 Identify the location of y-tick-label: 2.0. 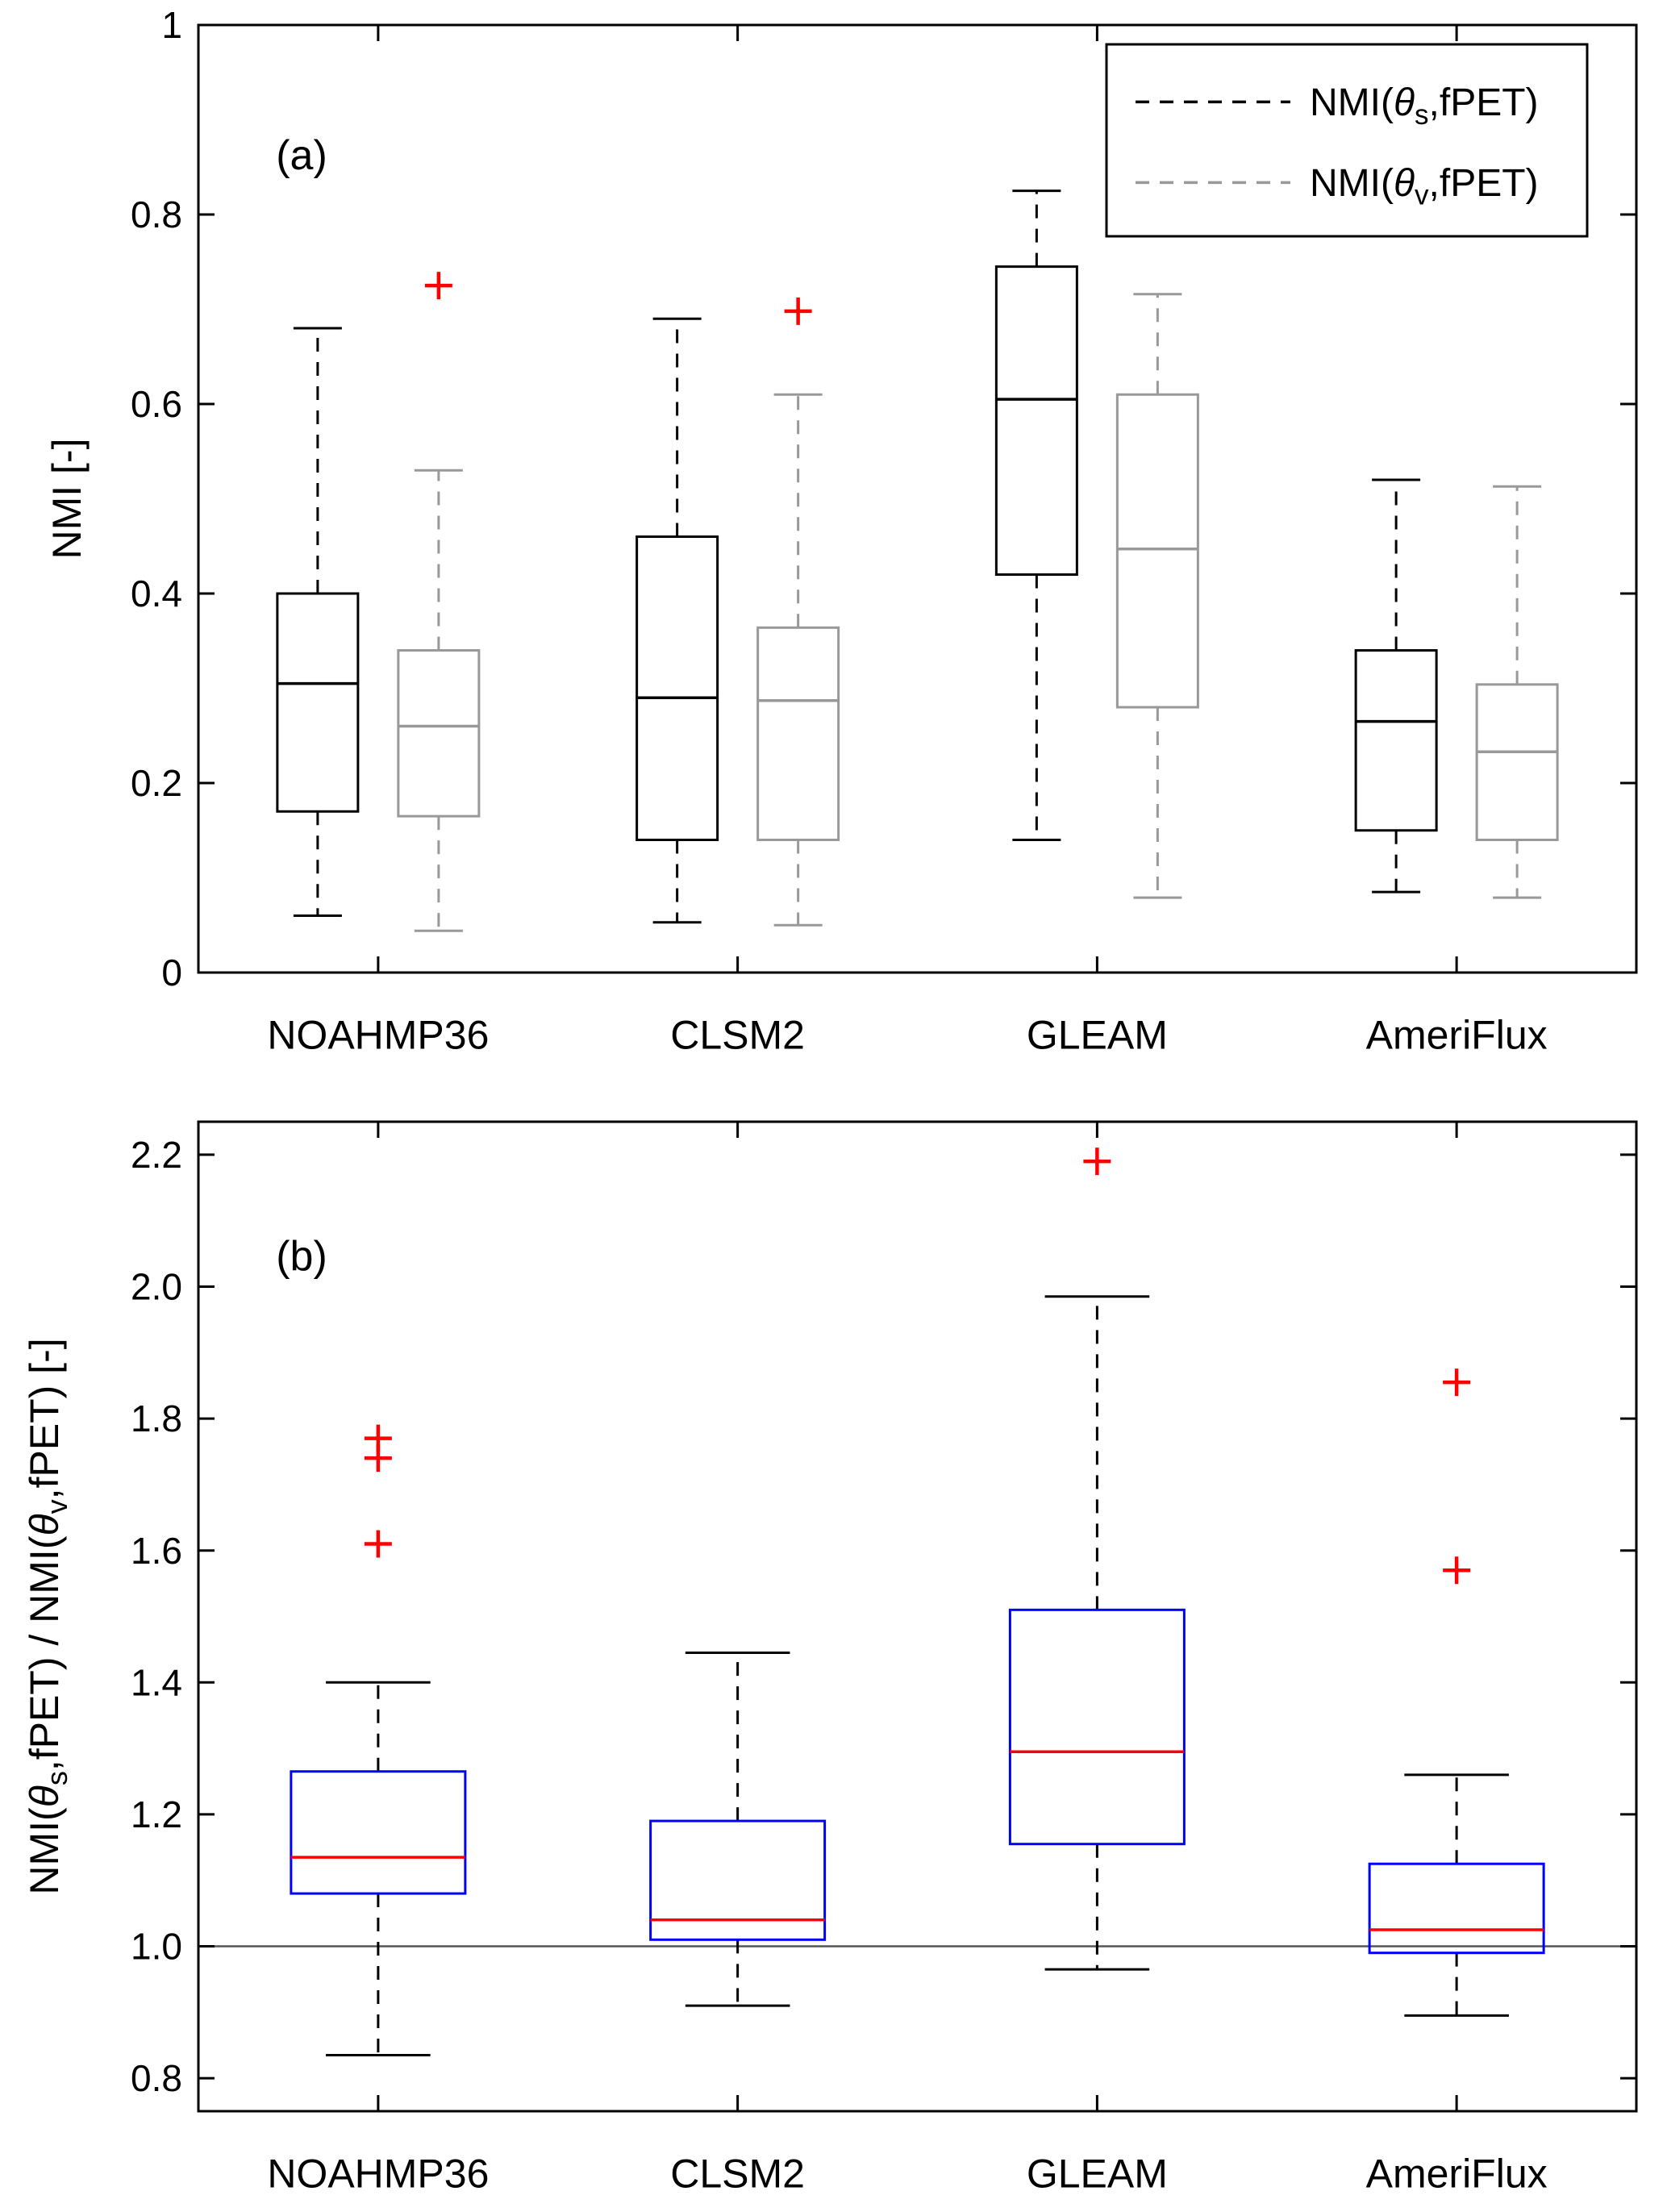
(156, 1287).